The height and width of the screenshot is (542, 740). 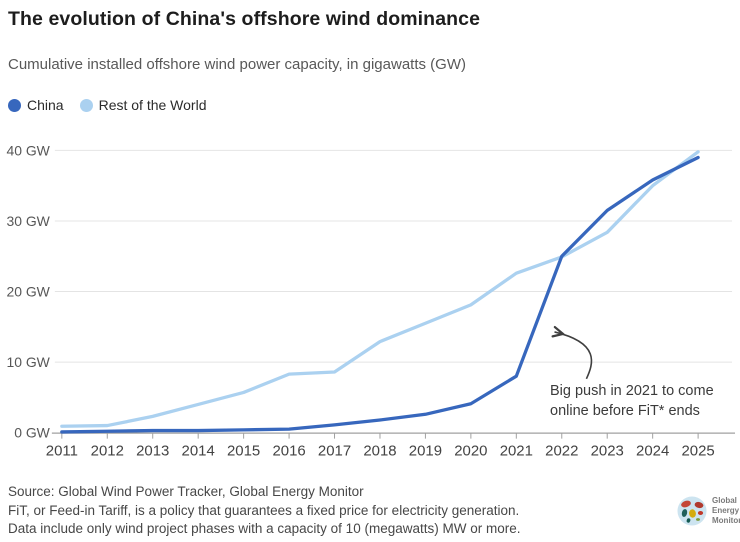 What do you see at coordinates (334, 451) in the screenshot?
I see `xtick-label-2017: 2017` at bounding box center [334, 451].